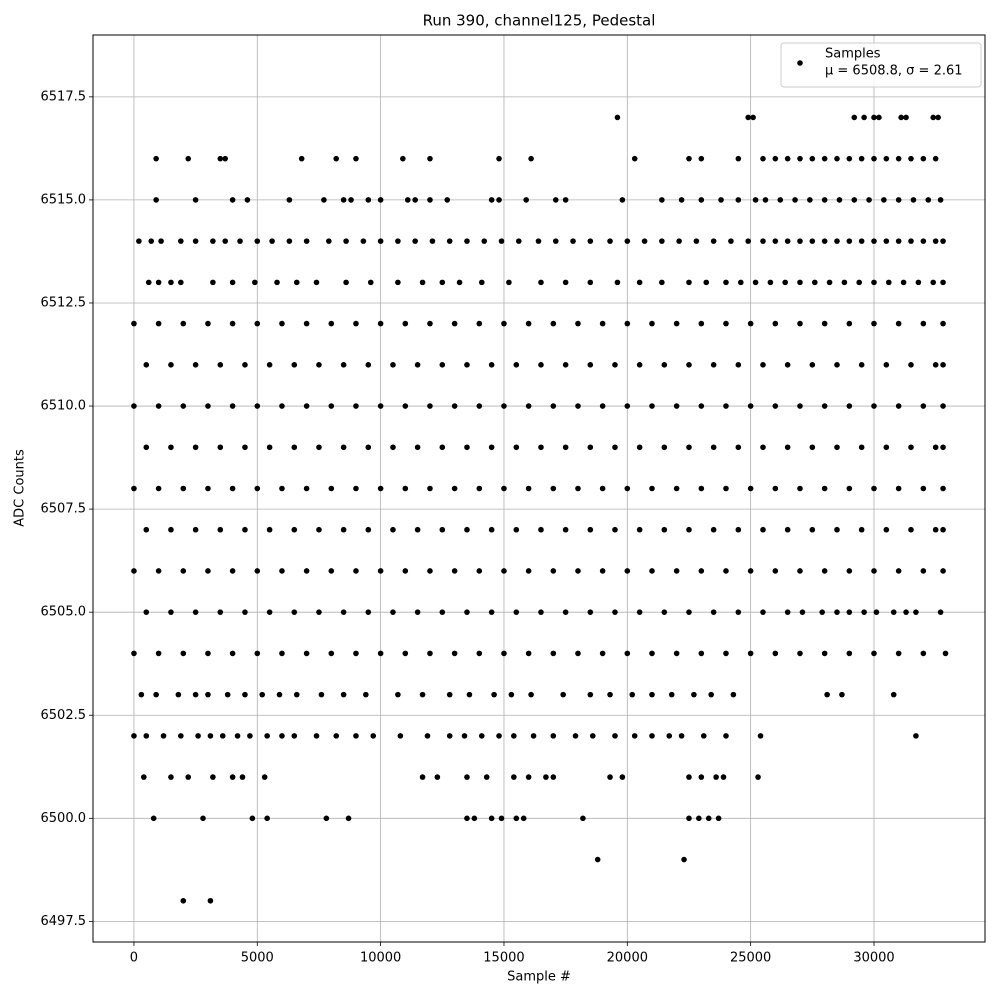  What do you see at coordinates (894, 71) in the screenshot?
I see `legend-note: μ = 6508.8, σ = 2.61` at bounding box center [894, 71].